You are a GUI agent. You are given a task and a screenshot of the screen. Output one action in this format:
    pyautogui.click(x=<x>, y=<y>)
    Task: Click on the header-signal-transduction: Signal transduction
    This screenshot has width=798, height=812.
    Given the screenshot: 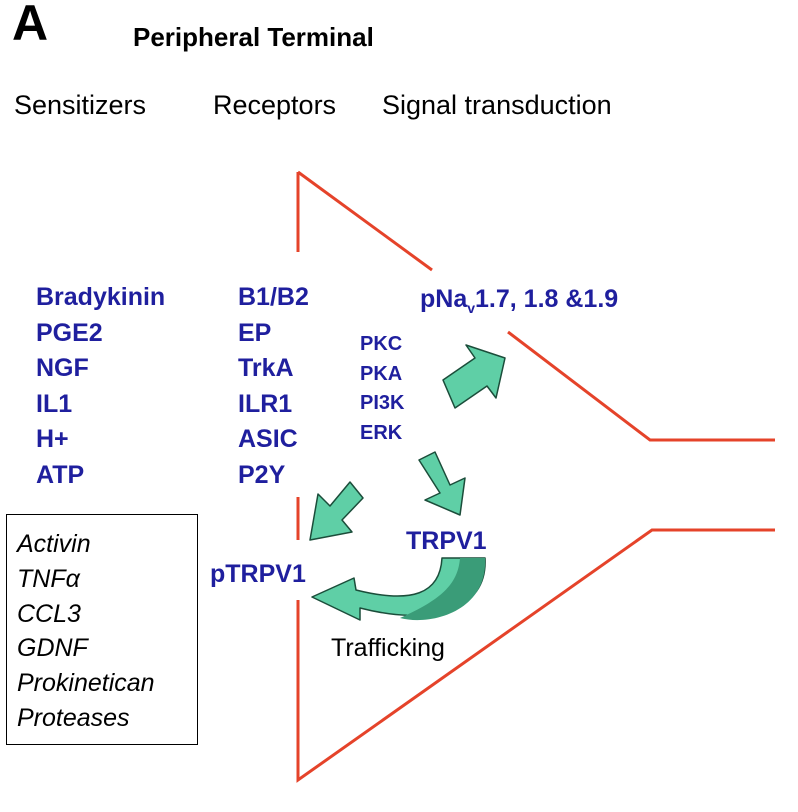 What is the action you would take?
    pyautogui.click(x=497, y=105)
    